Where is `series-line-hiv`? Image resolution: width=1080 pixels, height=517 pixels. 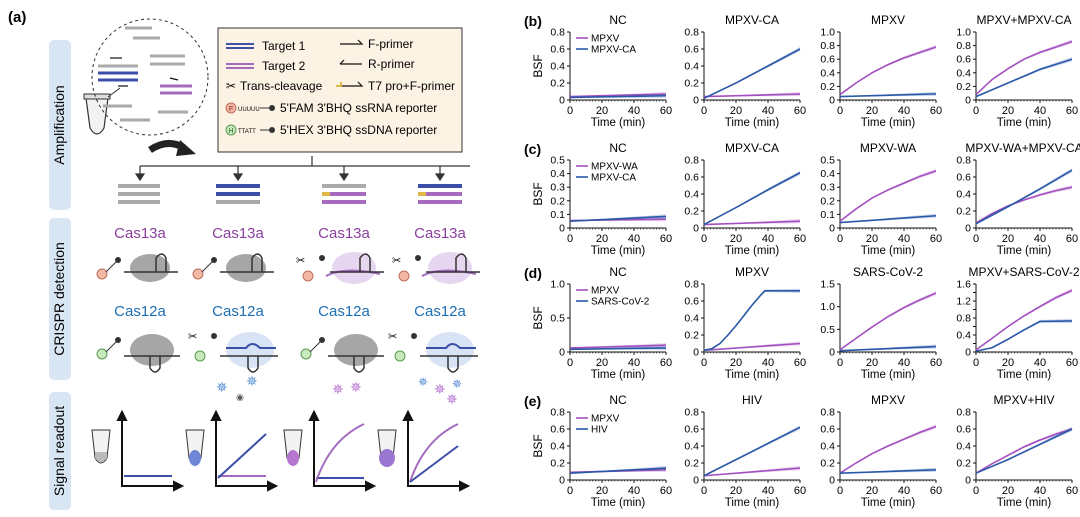
series-line-hiv is located at coordinates (618, 470).